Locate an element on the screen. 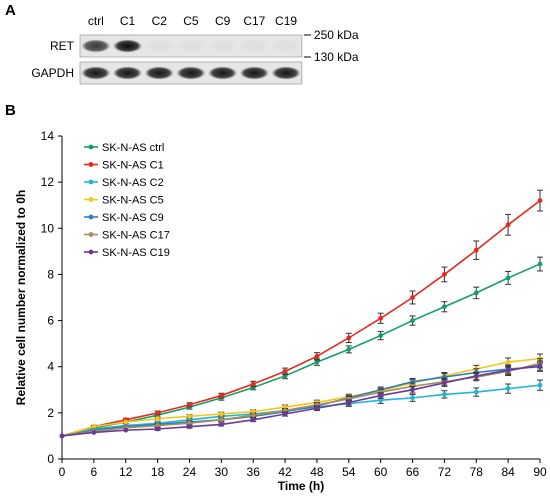 This screenshot has height=496, width=550. x-tick-label: 84 is located at coordinates (508, 472).